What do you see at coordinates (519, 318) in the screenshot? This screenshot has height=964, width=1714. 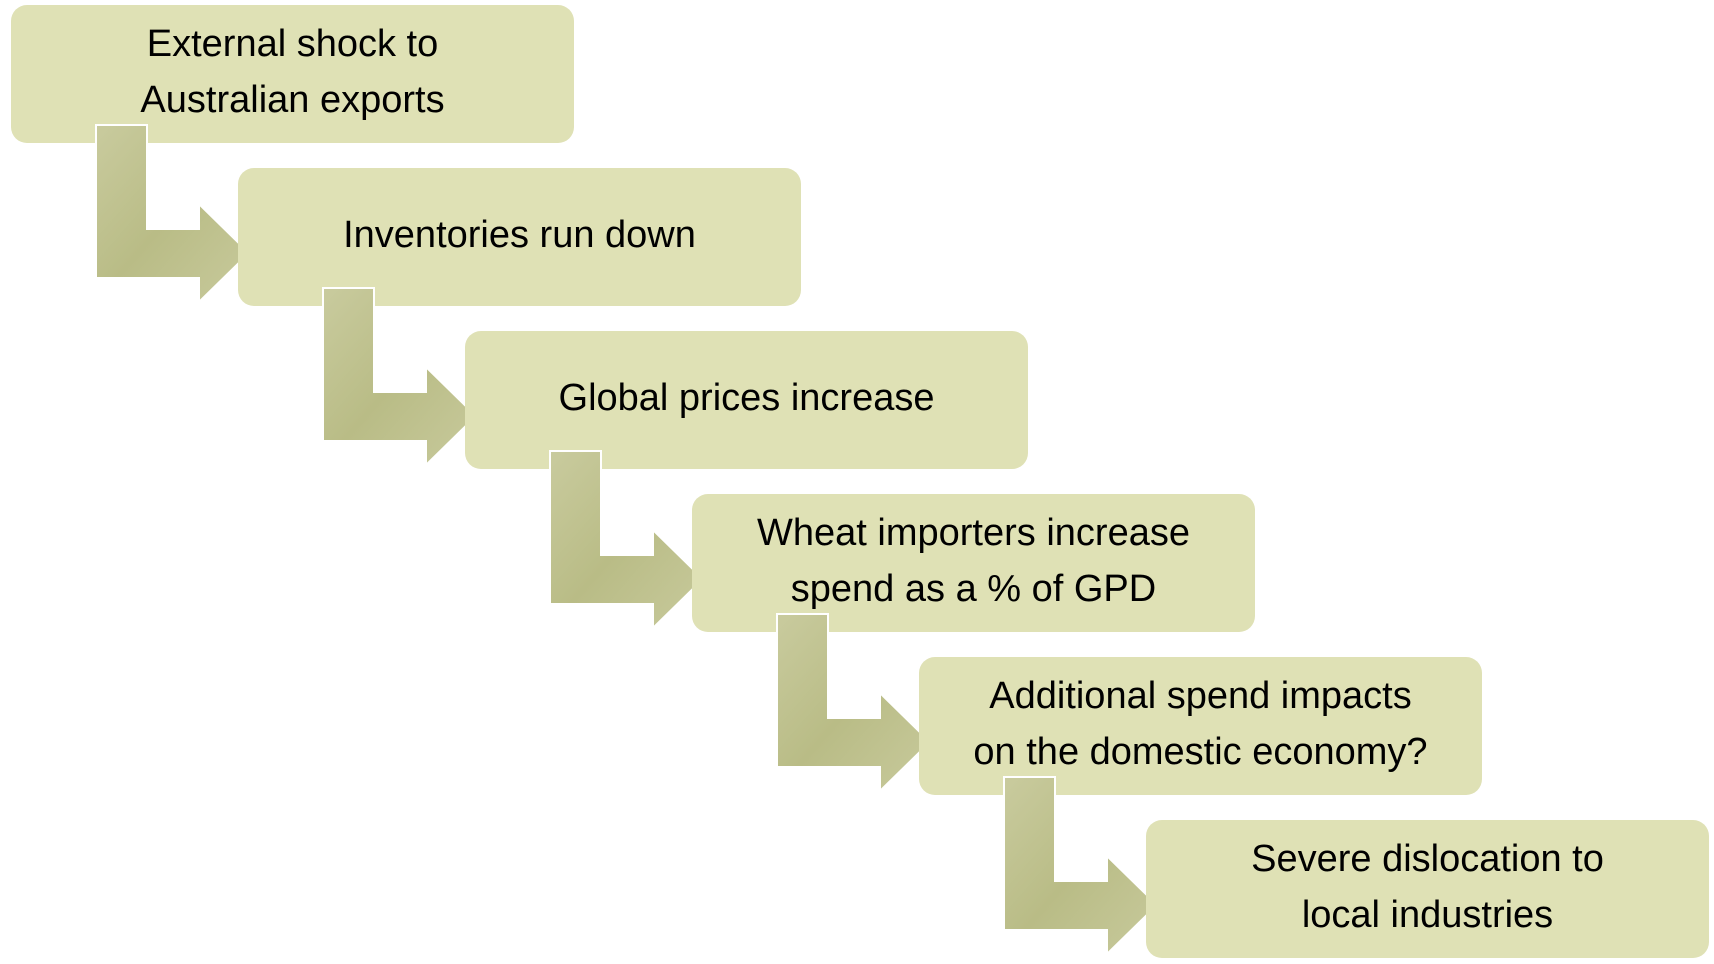 I see `step: Inventories run down` at bounding box center [519, 318].